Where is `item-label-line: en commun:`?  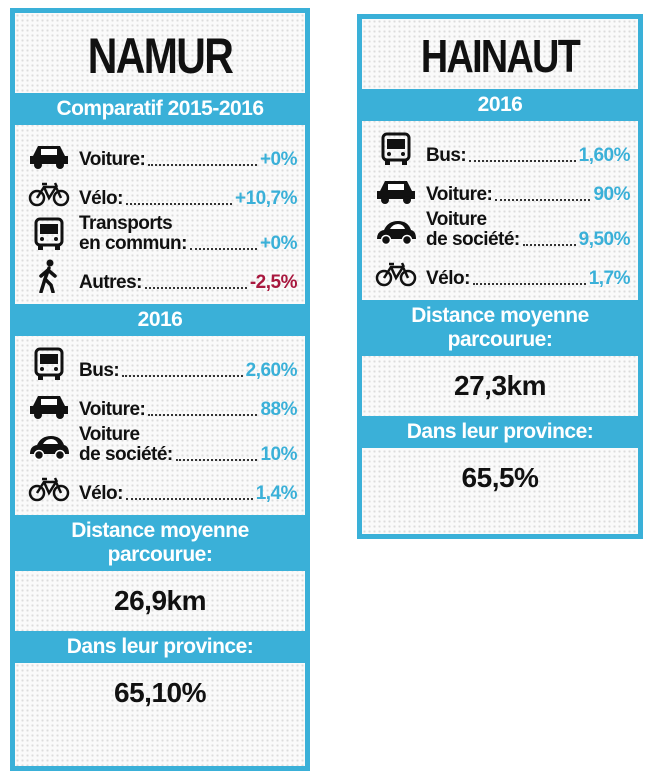 item-label-line: en commun: is located at coordinates (133, 243).